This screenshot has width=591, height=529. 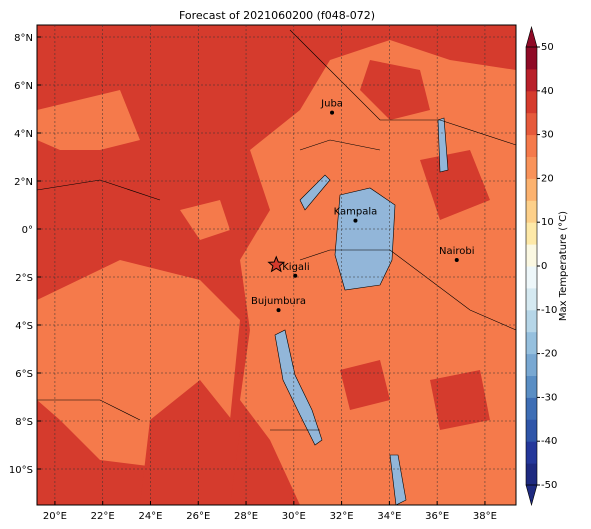 What do you see at coordinates (198, 516) in the screenshot?
I see `x-tick-label: 26°E` at bounding box center [198, 516].